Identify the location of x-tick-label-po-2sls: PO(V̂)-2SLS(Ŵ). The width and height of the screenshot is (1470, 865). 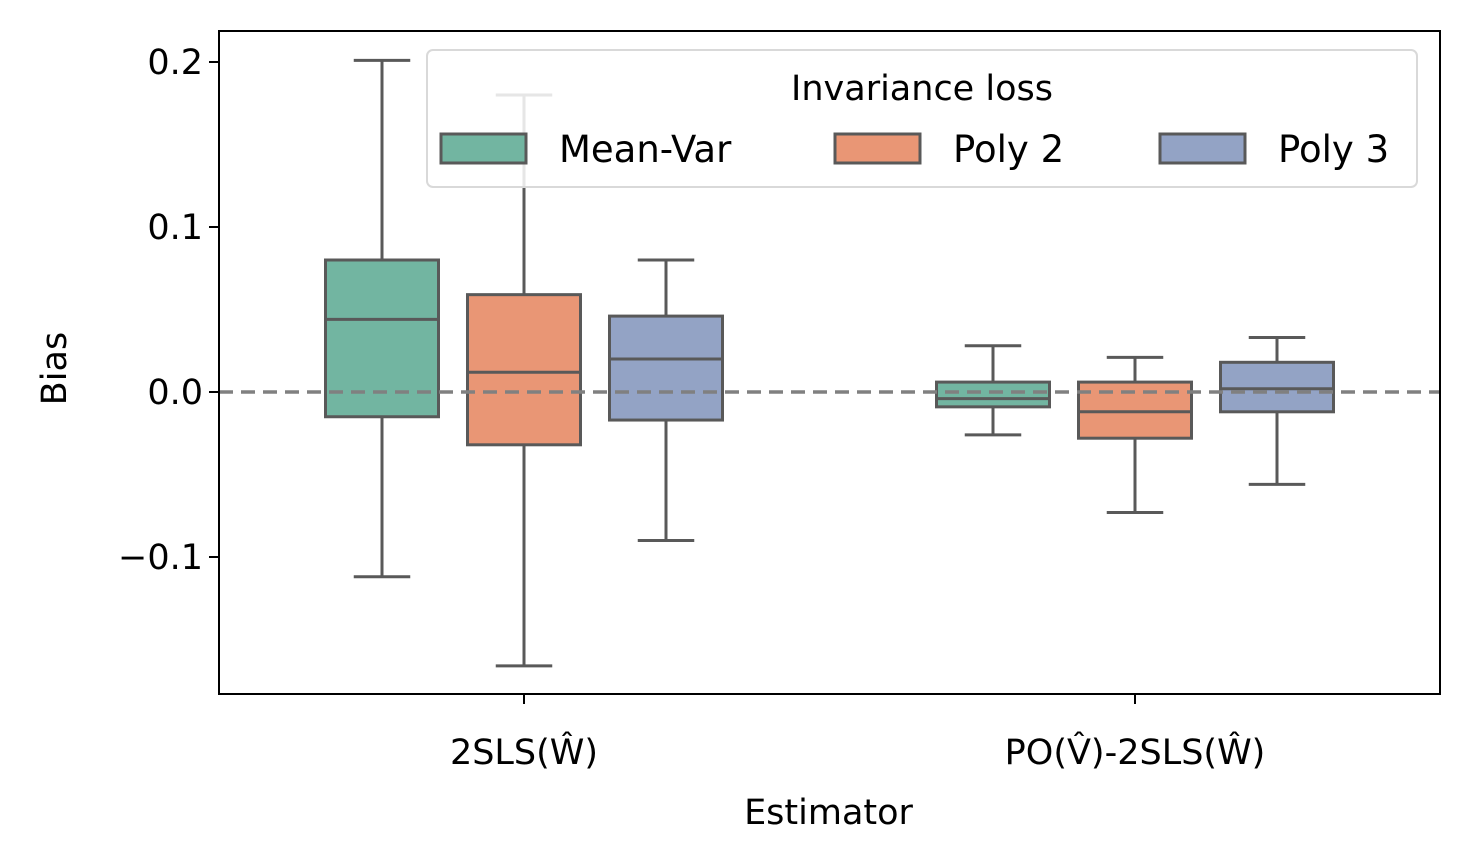
(1135, 751).